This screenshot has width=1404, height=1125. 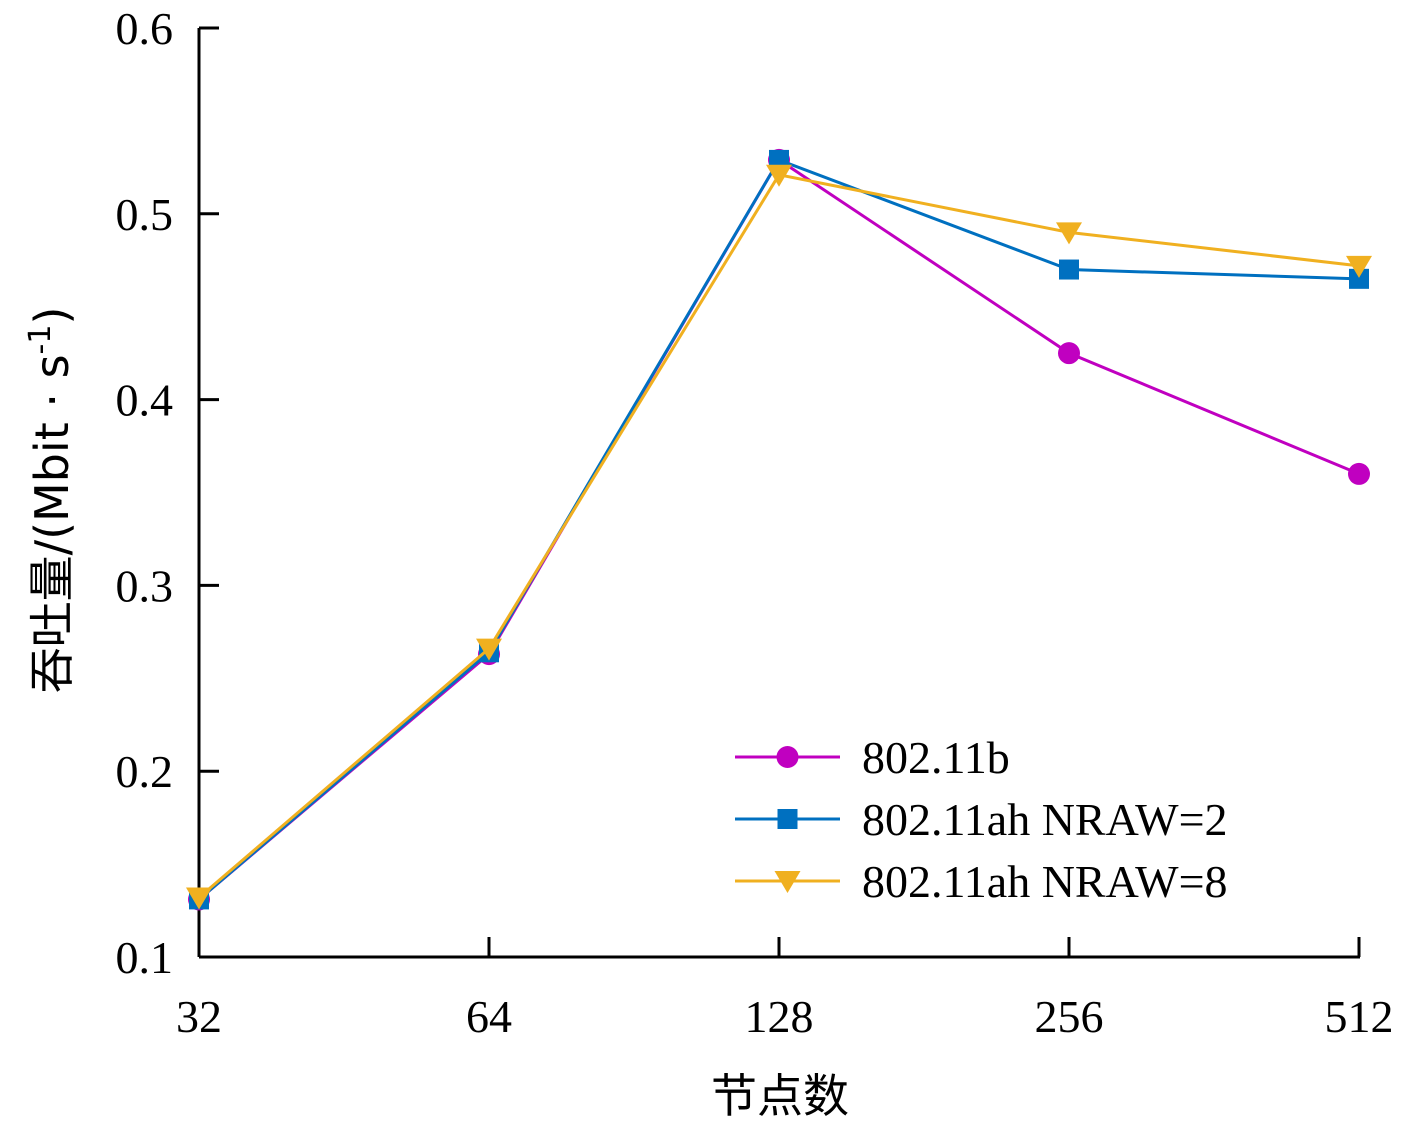 I want to click on y-tick-label: 0.2, so click(x=145, y=771).